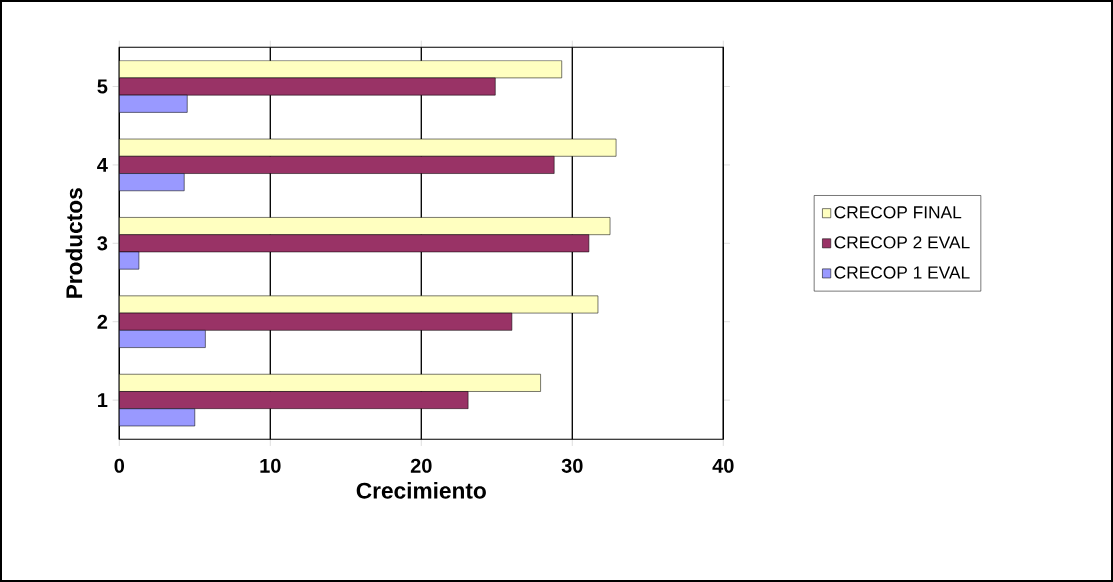 This screenshot has height=582, width=1113. What do you see at coordinates (270, 465) in the screenshot?
I see `x-tick-label: 10` at bounding box center [270, 465].